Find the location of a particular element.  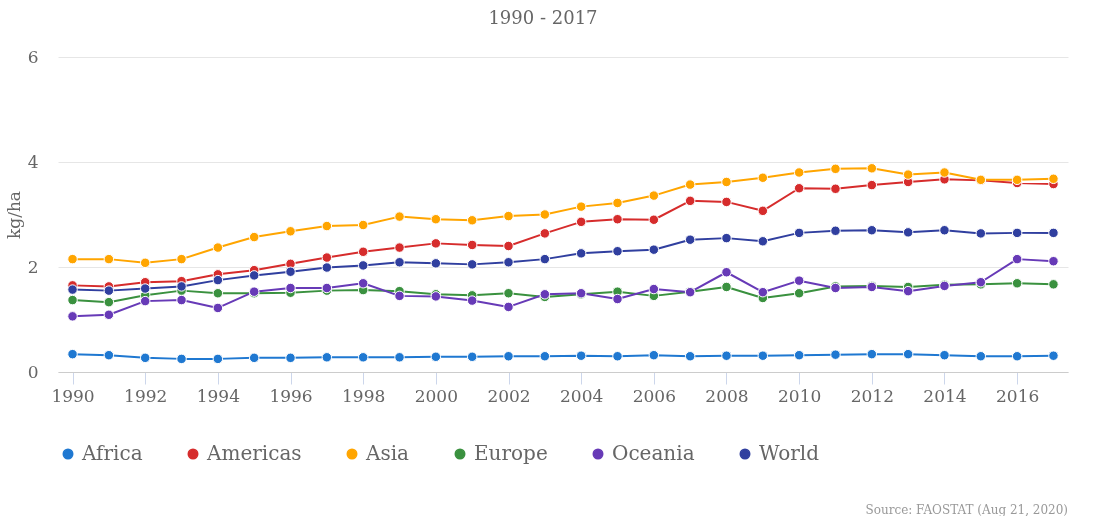

y-tick-label: 4 is located at coordinates (33, 161).